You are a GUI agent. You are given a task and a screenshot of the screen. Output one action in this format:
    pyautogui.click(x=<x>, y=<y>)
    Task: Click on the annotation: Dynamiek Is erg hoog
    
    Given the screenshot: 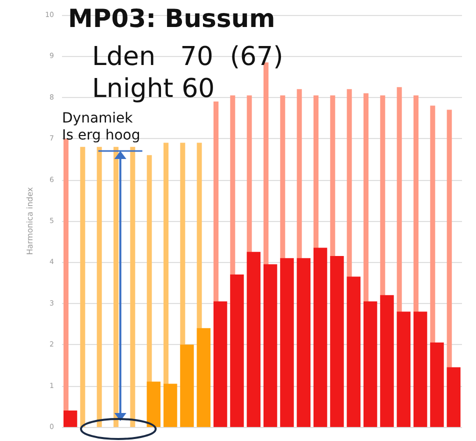 What is the action you would take?
    pyautogui.click(x=101, y=127)
    